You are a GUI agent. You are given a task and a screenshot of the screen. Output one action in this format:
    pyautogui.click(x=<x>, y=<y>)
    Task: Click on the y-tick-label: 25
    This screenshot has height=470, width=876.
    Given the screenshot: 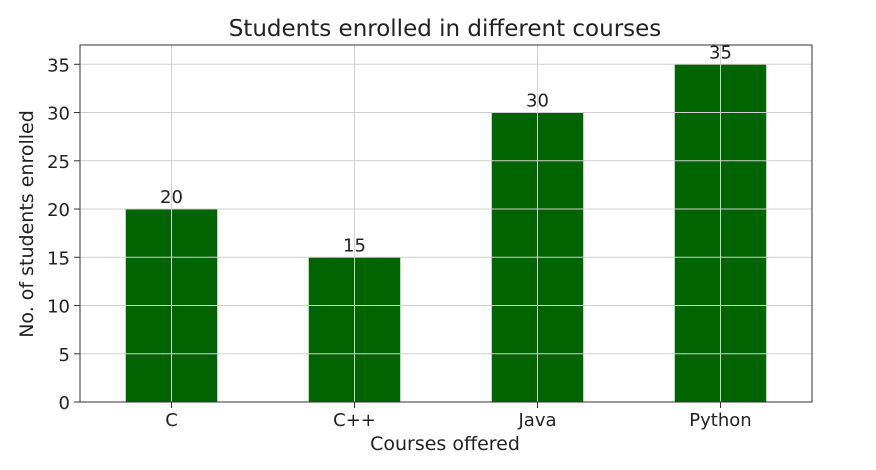 What is the action you would take?
    pyautogui.click(x=58, y=162)
    